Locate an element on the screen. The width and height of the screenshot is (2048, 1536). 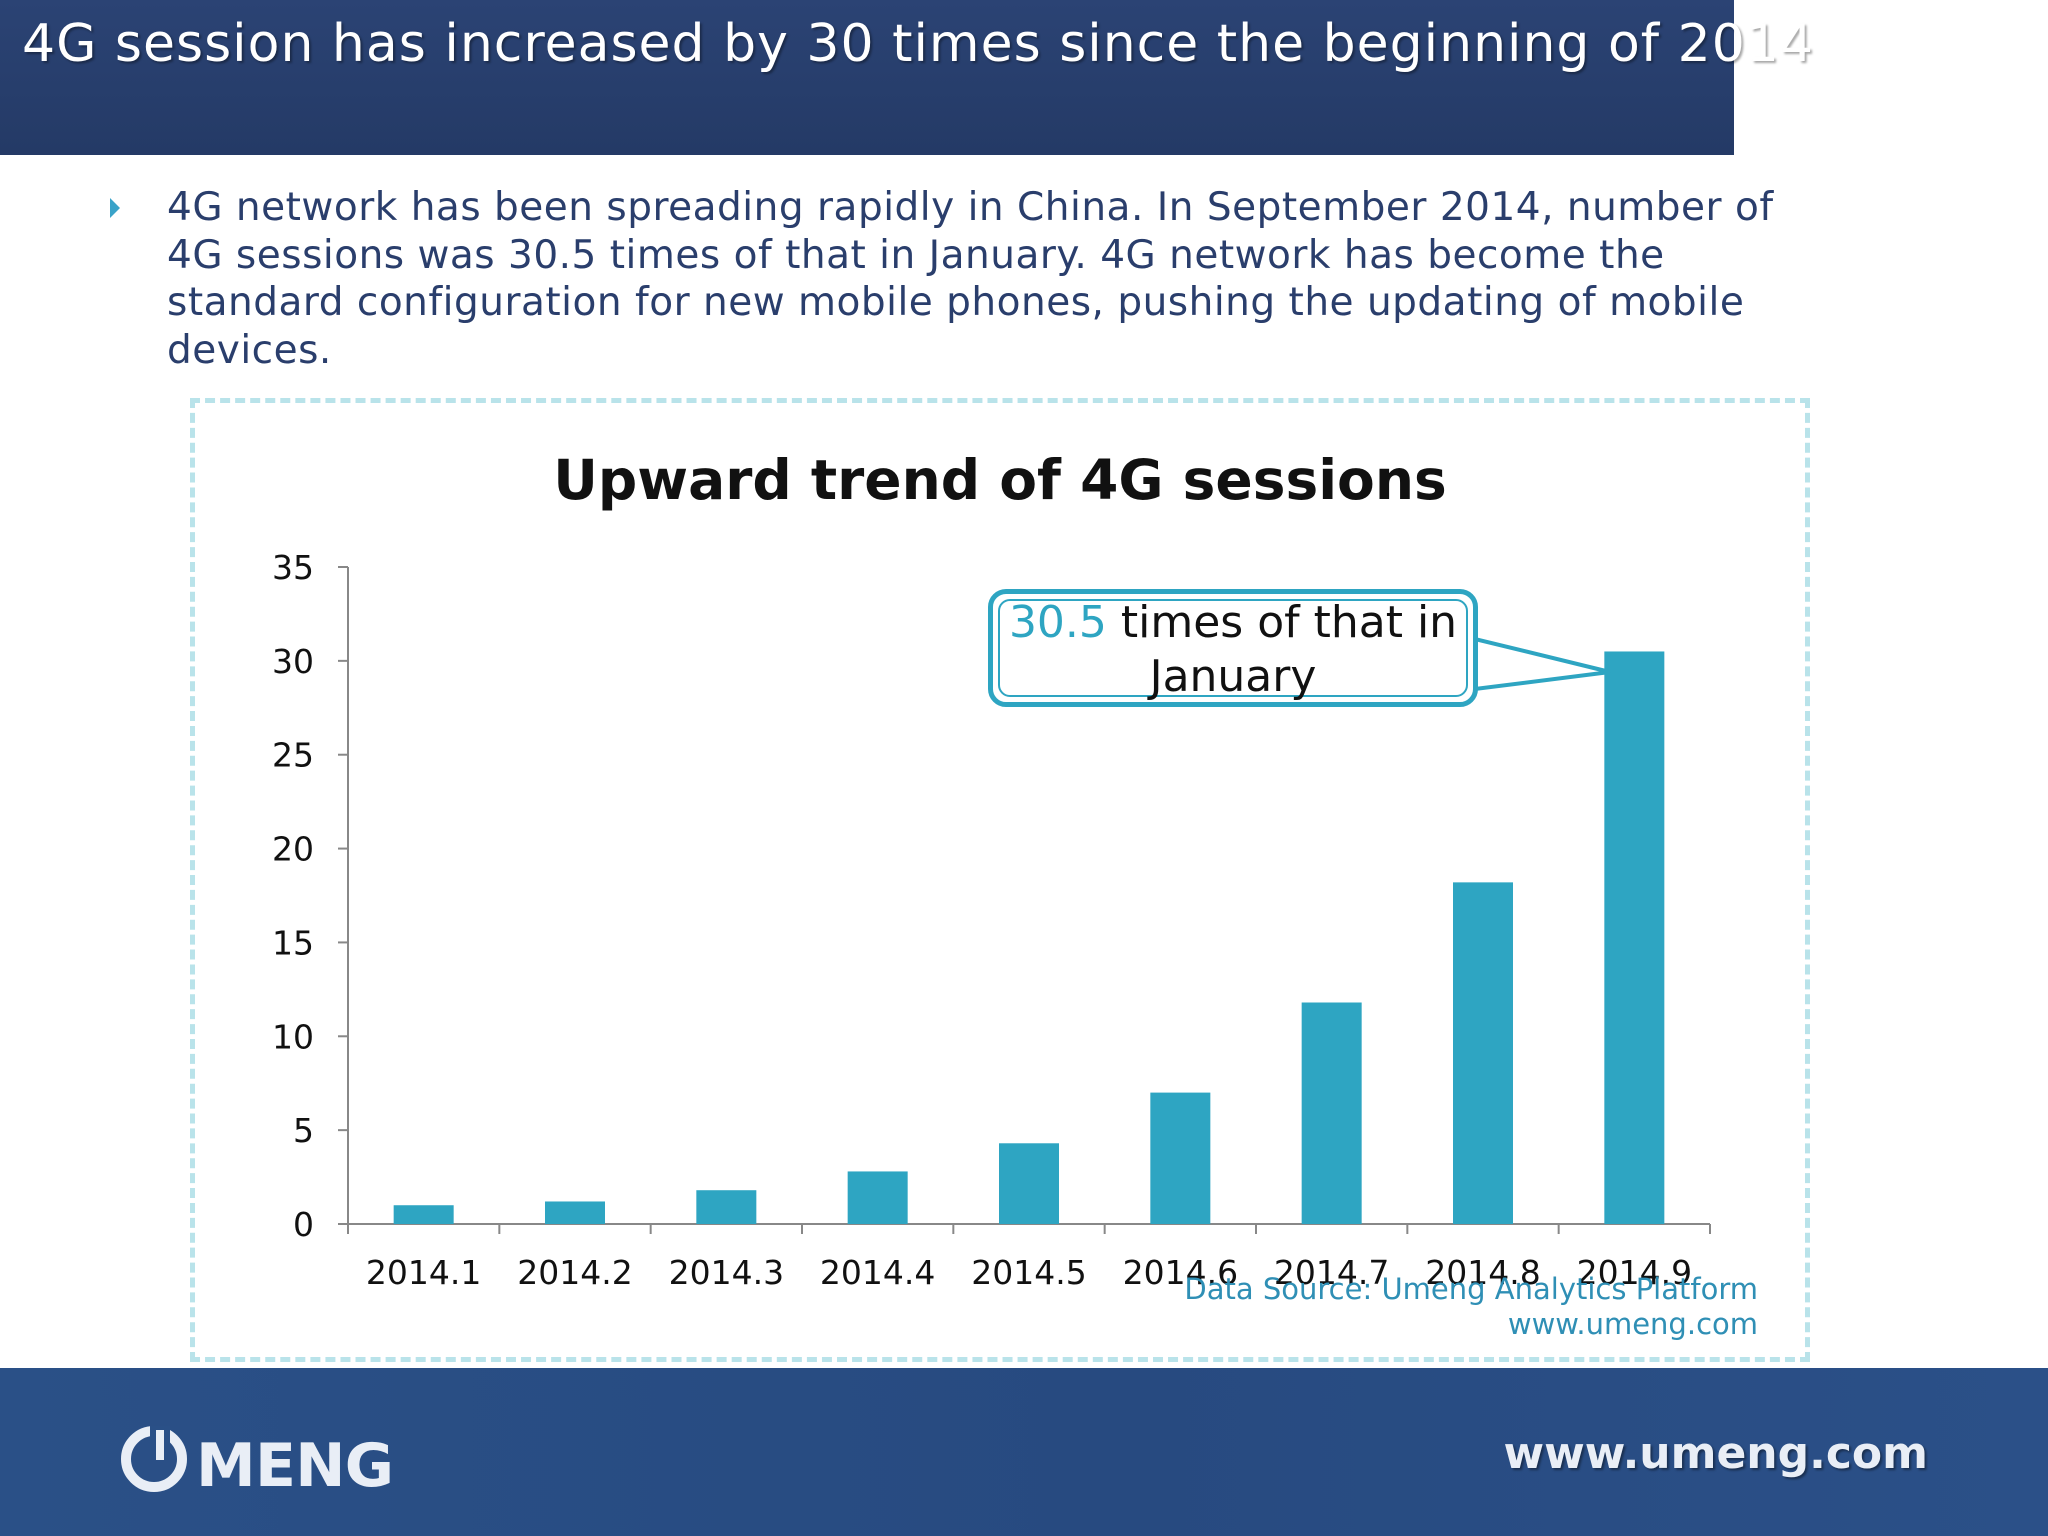
callout-caption: times of that in January is located at coordinates (1282, 649).